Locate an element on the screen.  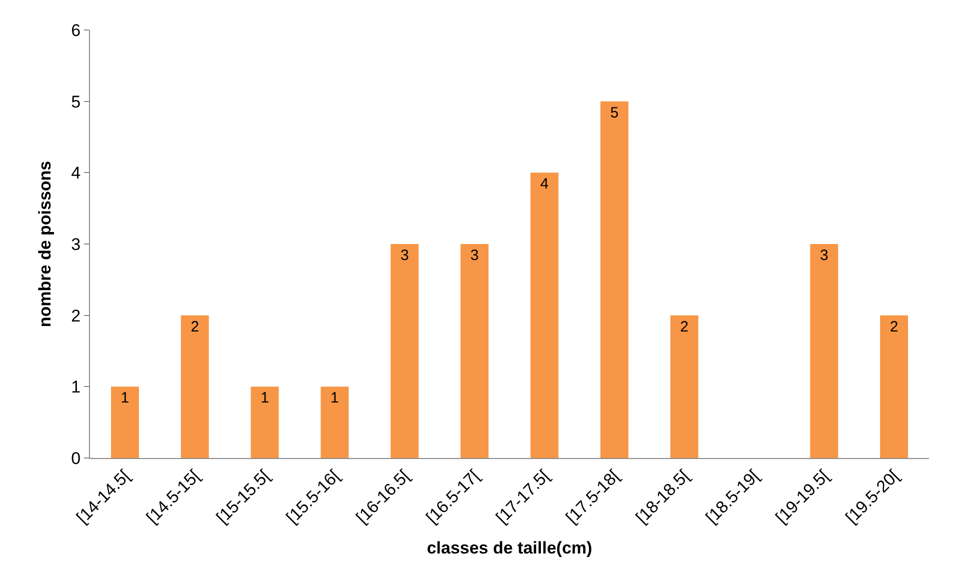
y-tick-label: 3 is located at coordinates (76, 244).